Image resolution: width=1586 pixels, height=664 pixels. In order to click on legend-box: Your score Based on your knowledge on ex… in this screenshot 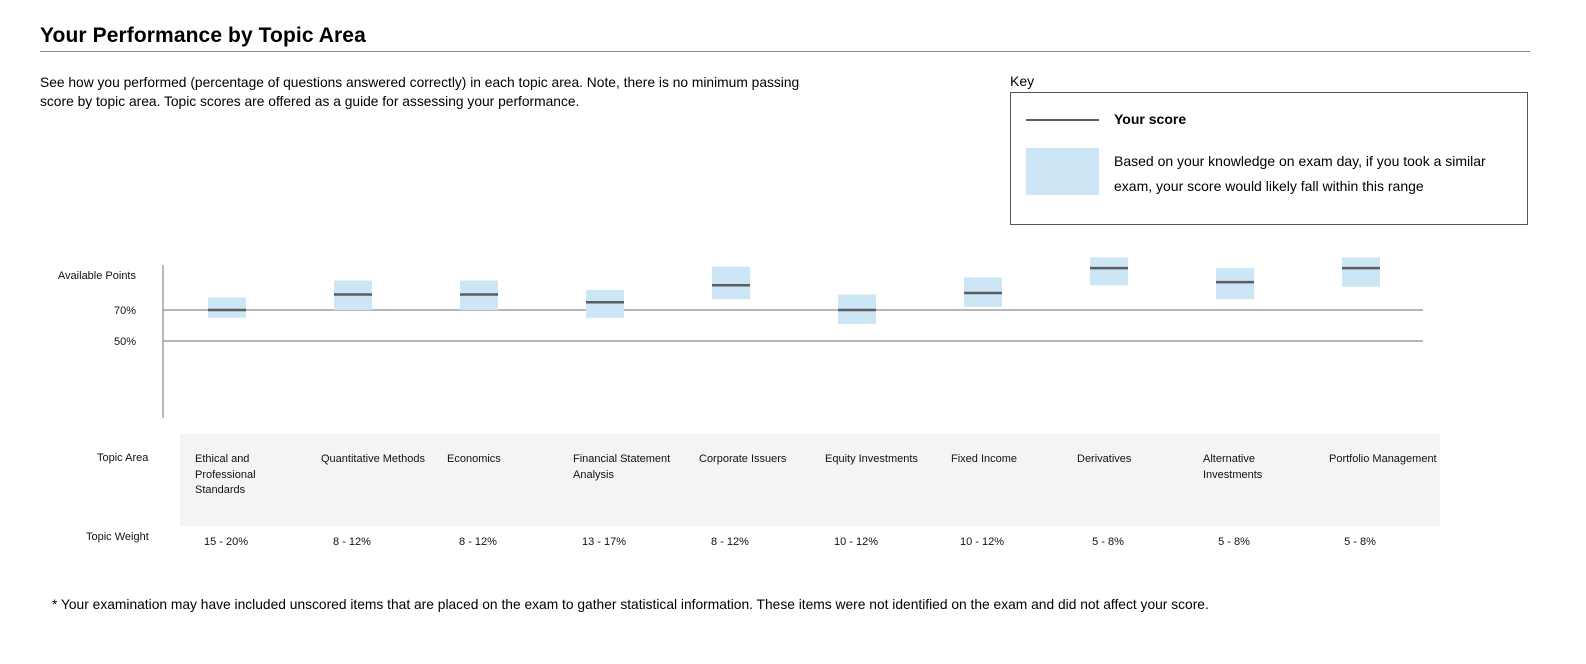, I will do `click(1269, 158)`.